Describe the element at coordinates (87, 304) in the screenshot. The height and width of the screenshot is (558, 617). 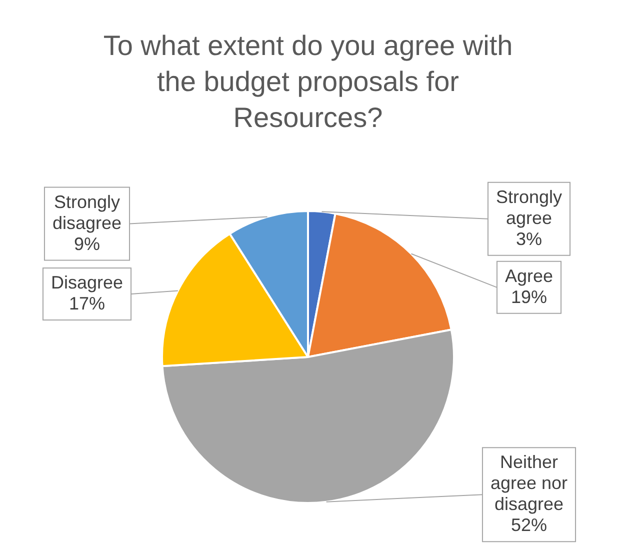
I see `data-label: 17%` at that location.